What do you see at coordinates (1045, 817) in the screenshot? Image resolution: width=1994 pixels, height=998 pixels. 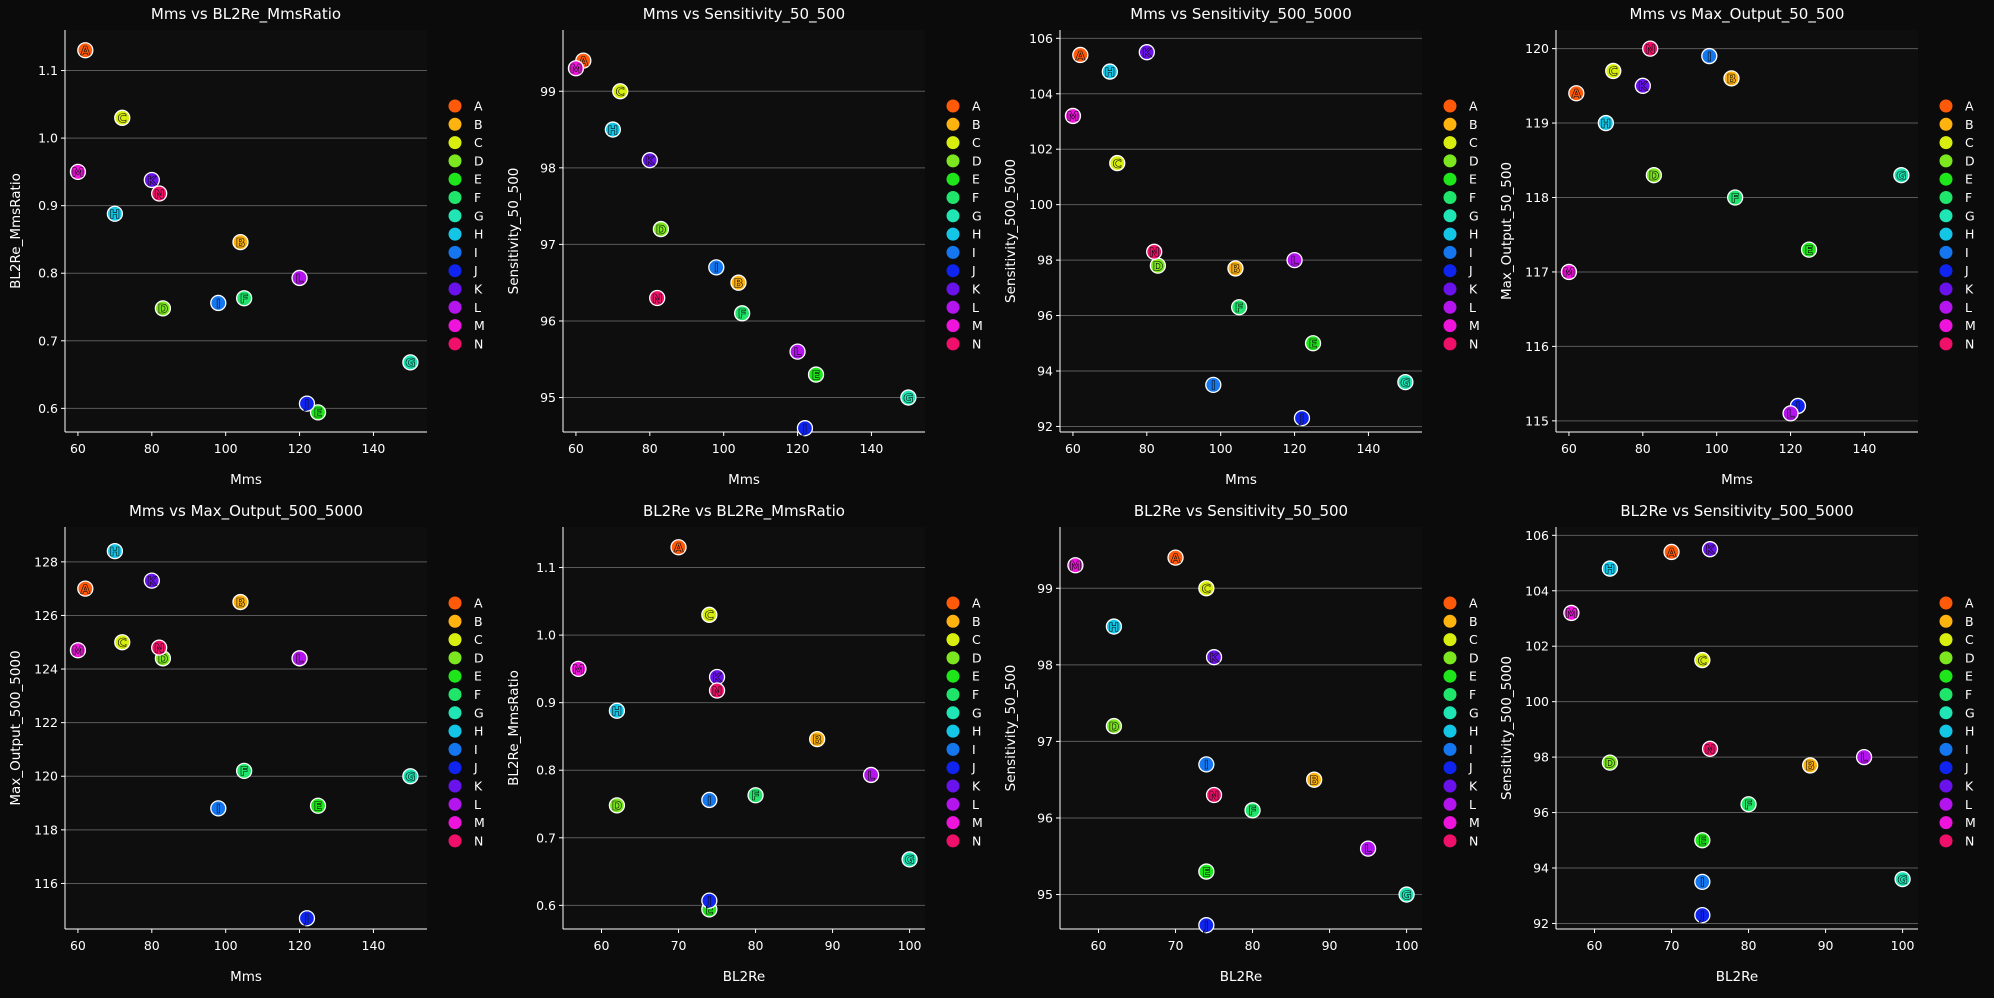 I see `y-tick-label: 96` at bounding box center [1045, 817].